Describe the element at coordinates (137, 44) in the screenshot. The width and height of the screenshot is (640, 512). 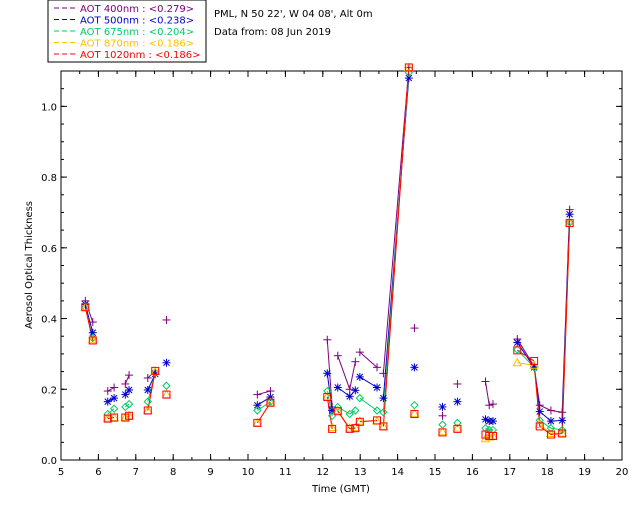
I see `legend-label-3: AOT 870nm : <0.186>` at that location.